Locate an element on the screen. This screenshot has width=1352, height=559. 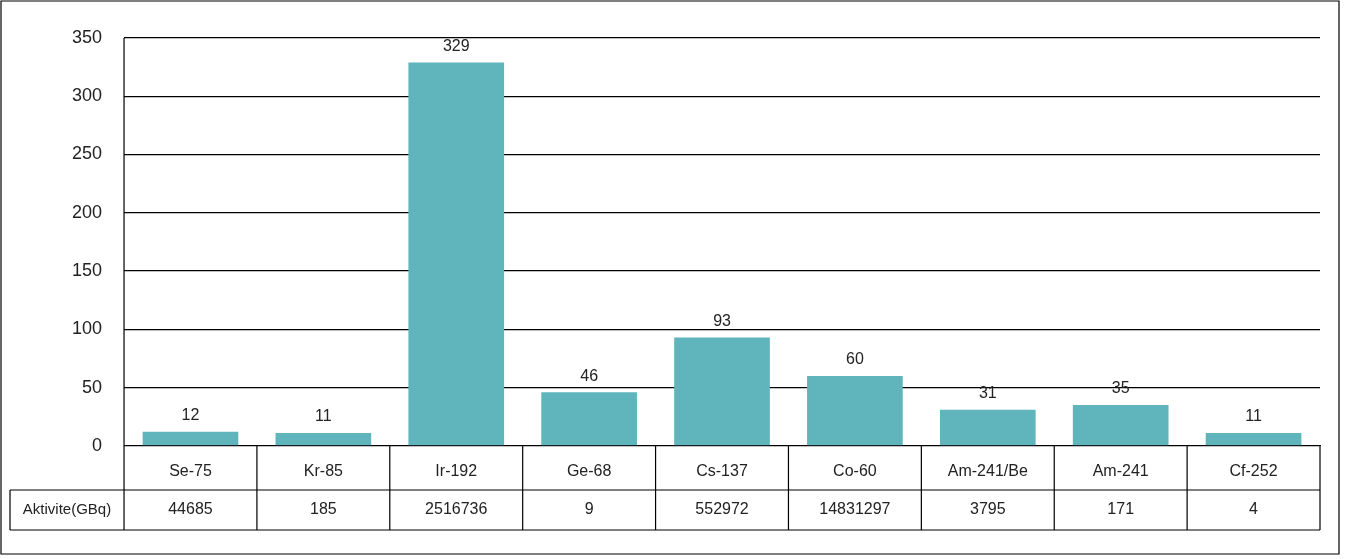
y-tick-label: 150 is located at coordinates (87, 270).